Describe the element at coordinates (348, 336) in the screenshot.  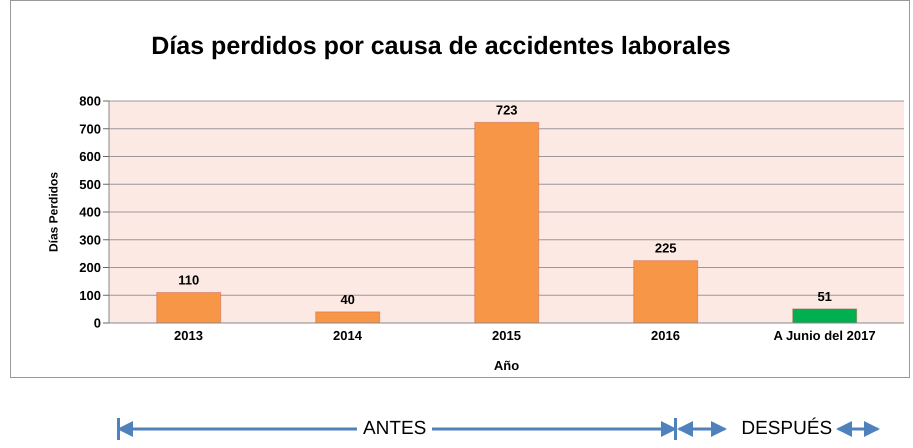
I see `x-tick-label: 2014` at that location.